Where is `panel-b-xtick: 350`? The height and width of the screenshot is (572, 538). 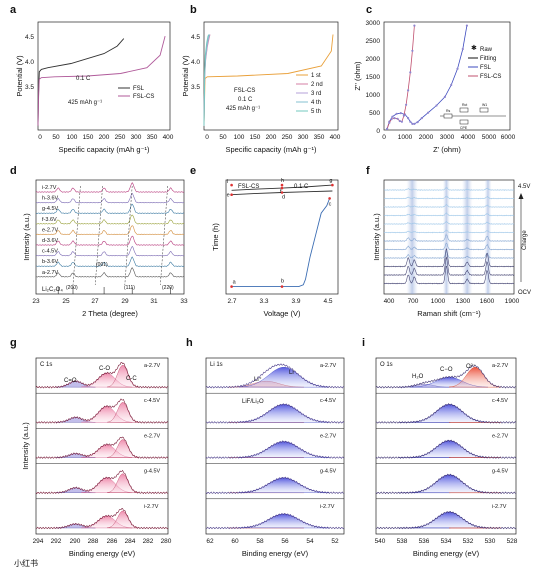 panel-b-xtick: 350 is located at coordinates (319, 137).